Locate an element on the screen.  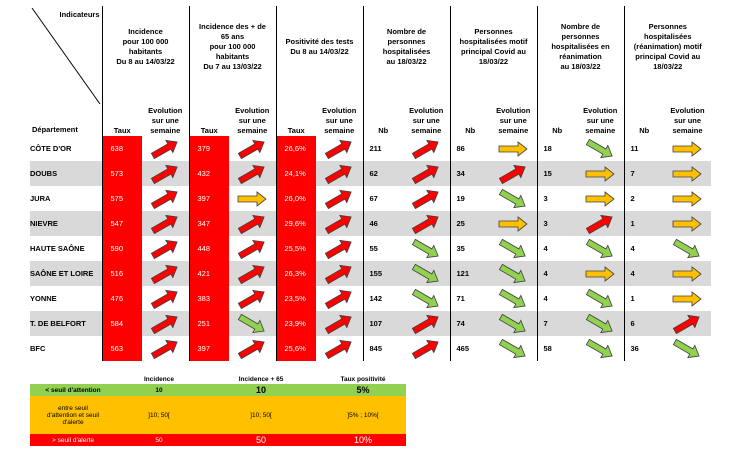
value-cell: 121 is located at coordinates (469, 273).